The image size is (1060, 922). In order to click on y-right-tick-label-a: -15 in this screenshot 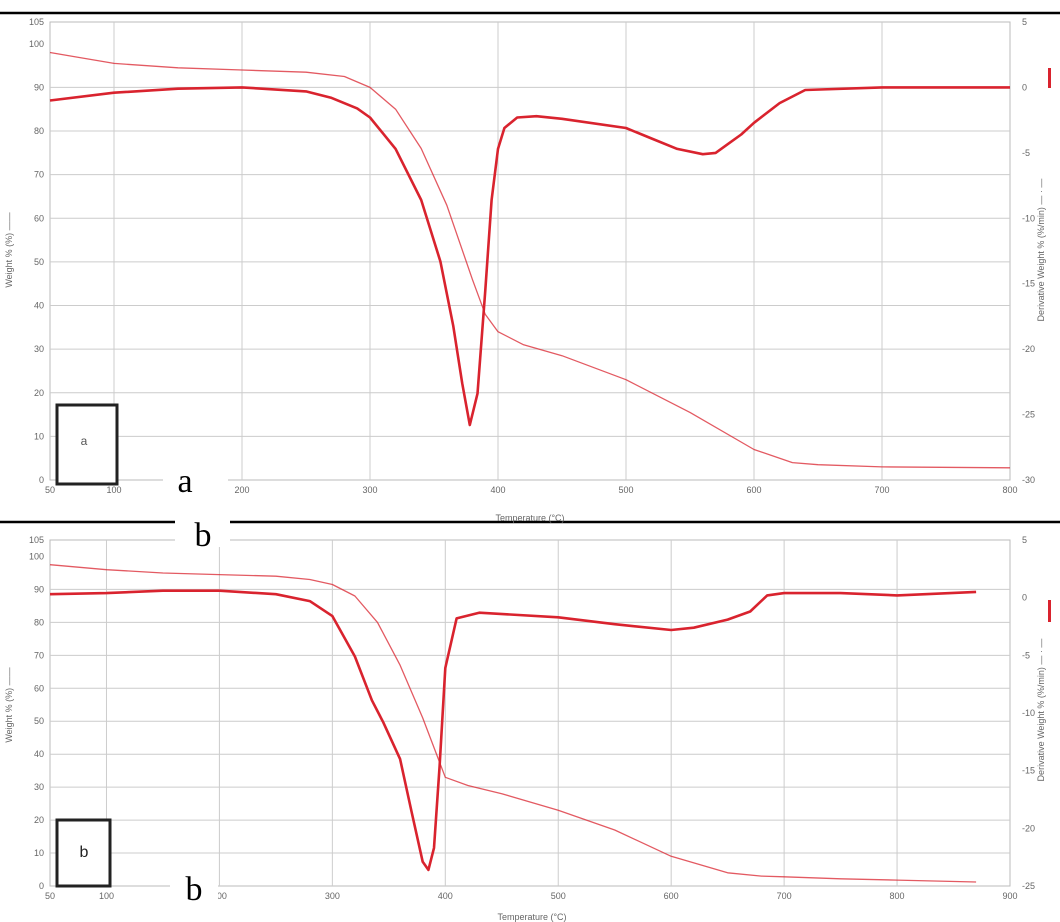, I will do `click(1028, 284)`.